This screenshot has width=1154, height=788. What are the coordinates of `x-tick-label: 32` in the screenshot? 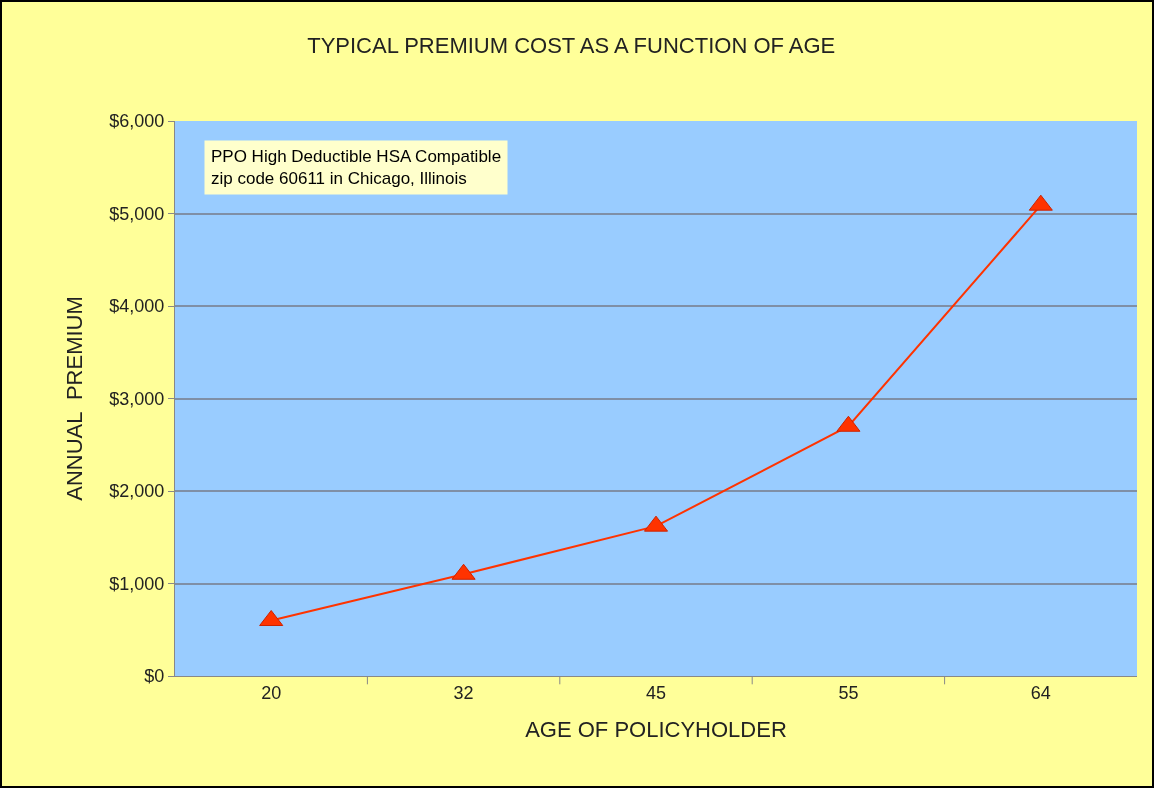 It's located at (463, 692).